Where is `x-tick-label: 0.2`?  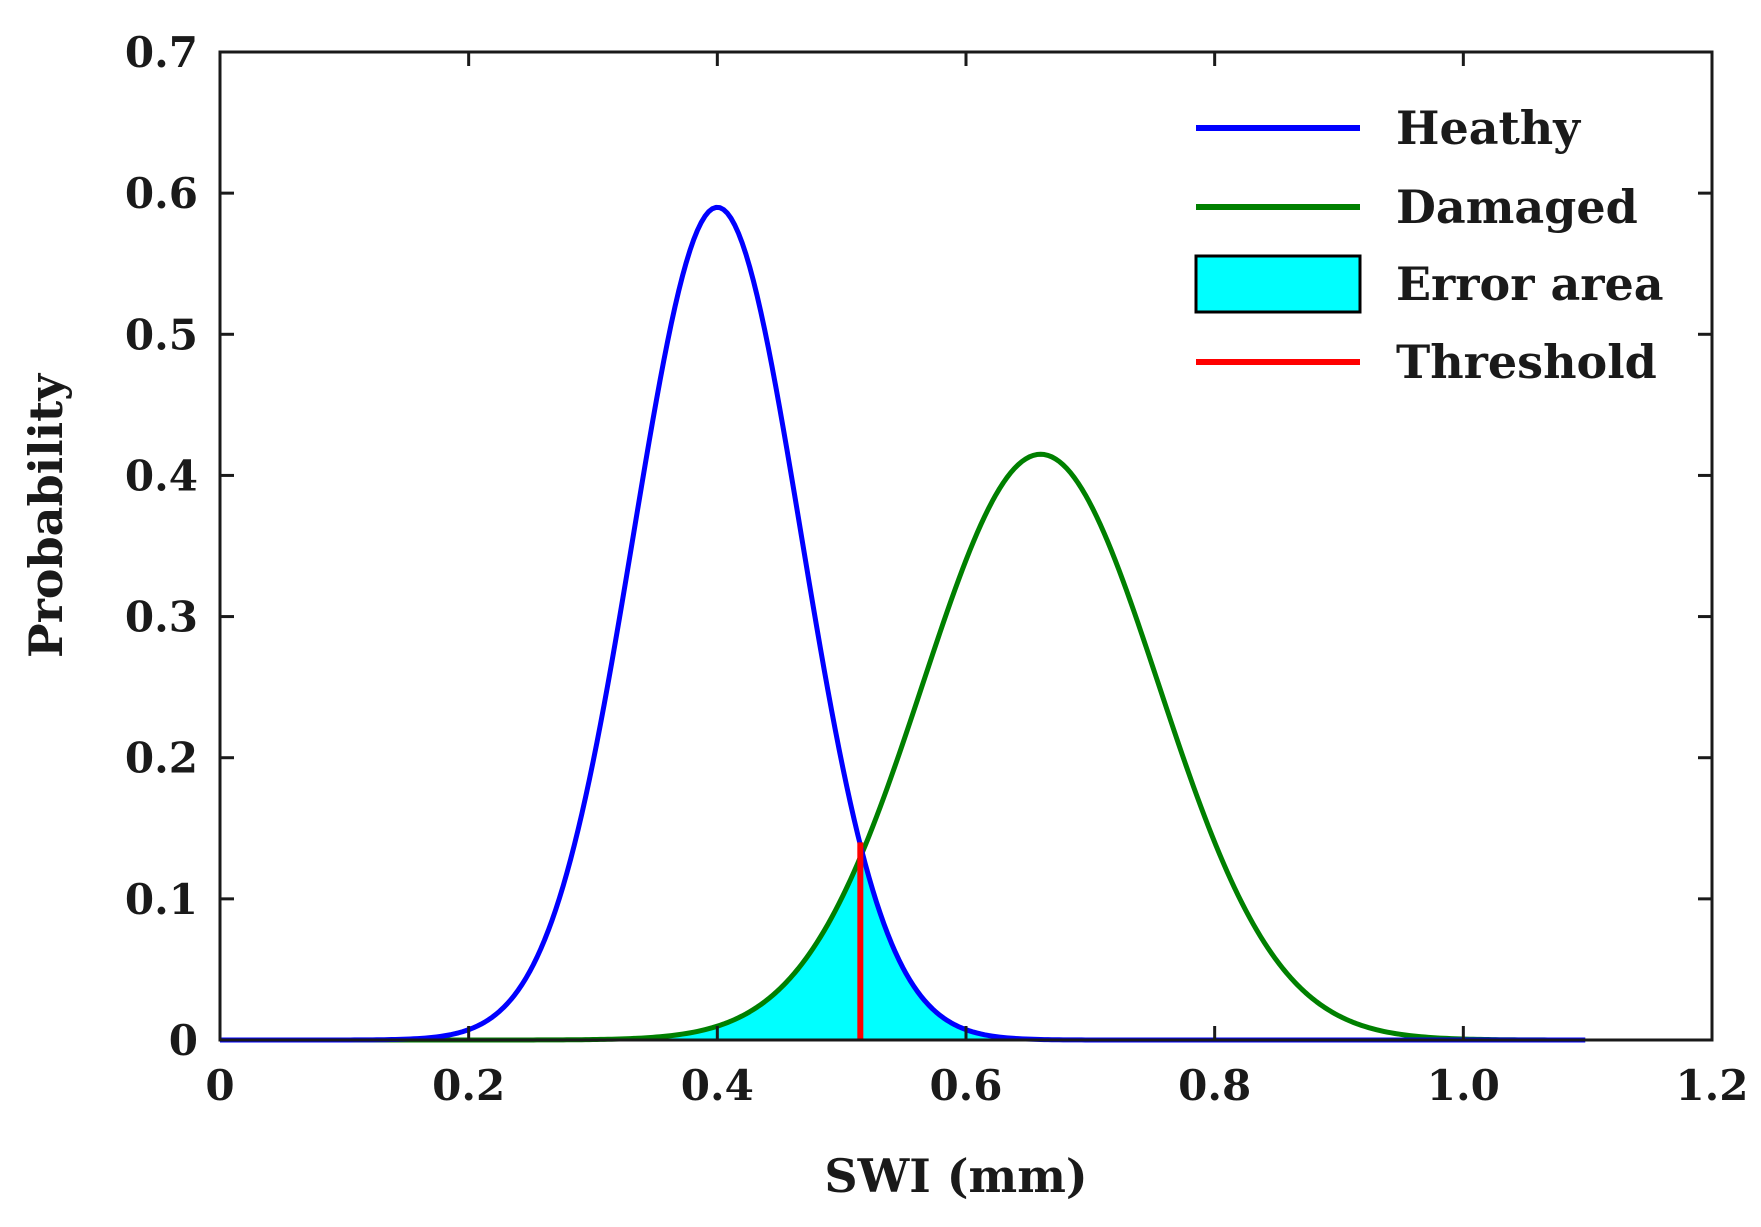
x-tick-label: 0.2 is located at coordinates (468, 1085).